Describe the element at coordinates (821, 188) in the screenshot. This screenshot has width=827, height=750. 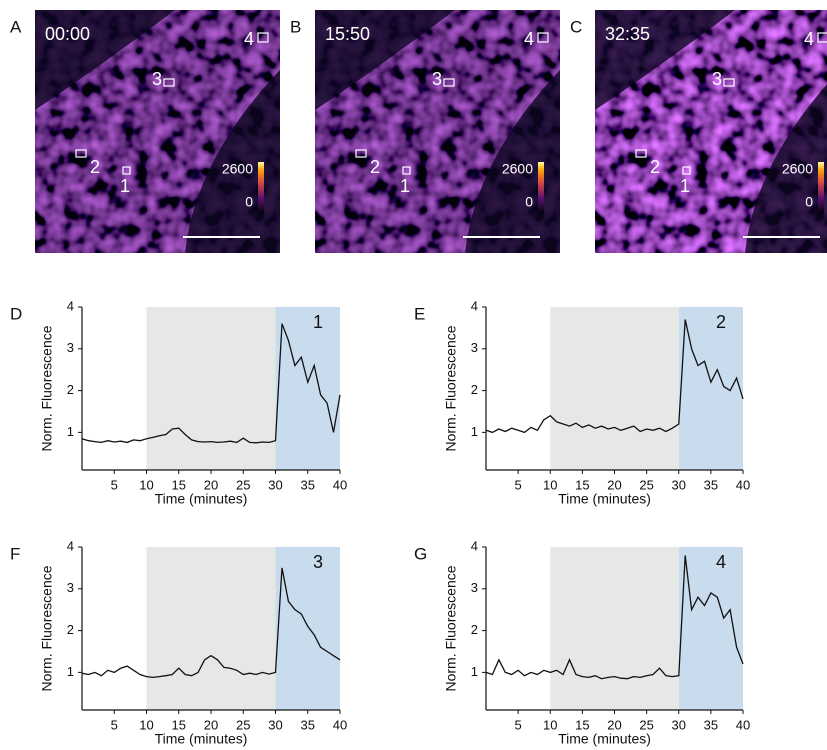
I see `colorbar` at that location.